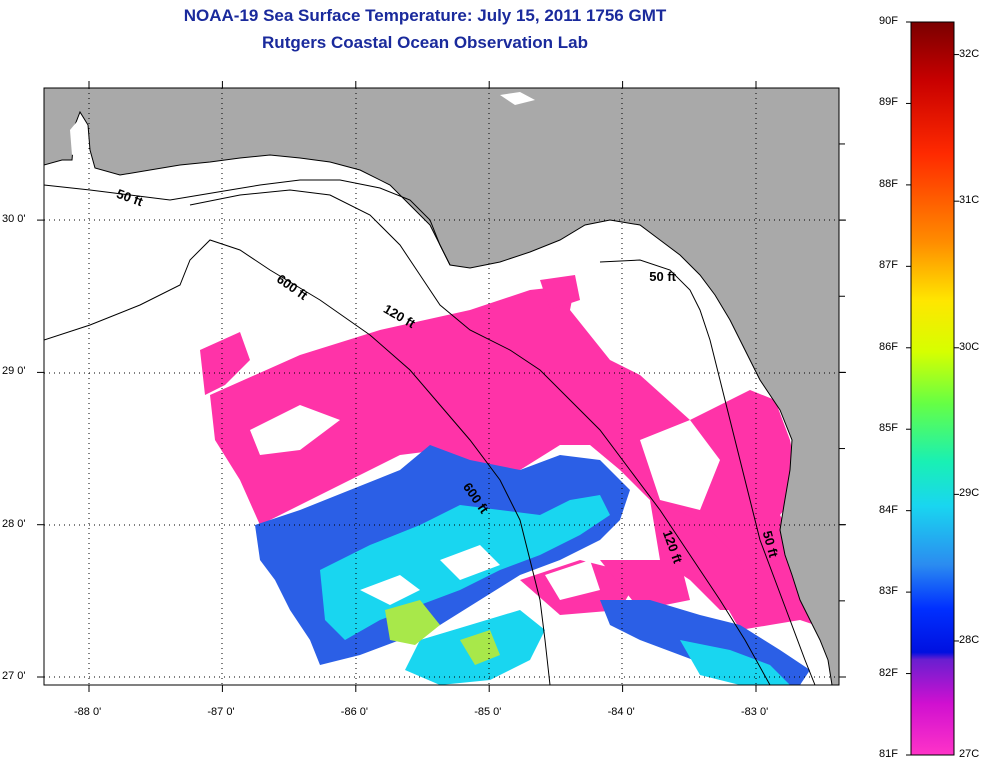 The width and height of the screenshot is (992, 770). I want to click on colorbar-f-label: 85F, so click(888, 428).